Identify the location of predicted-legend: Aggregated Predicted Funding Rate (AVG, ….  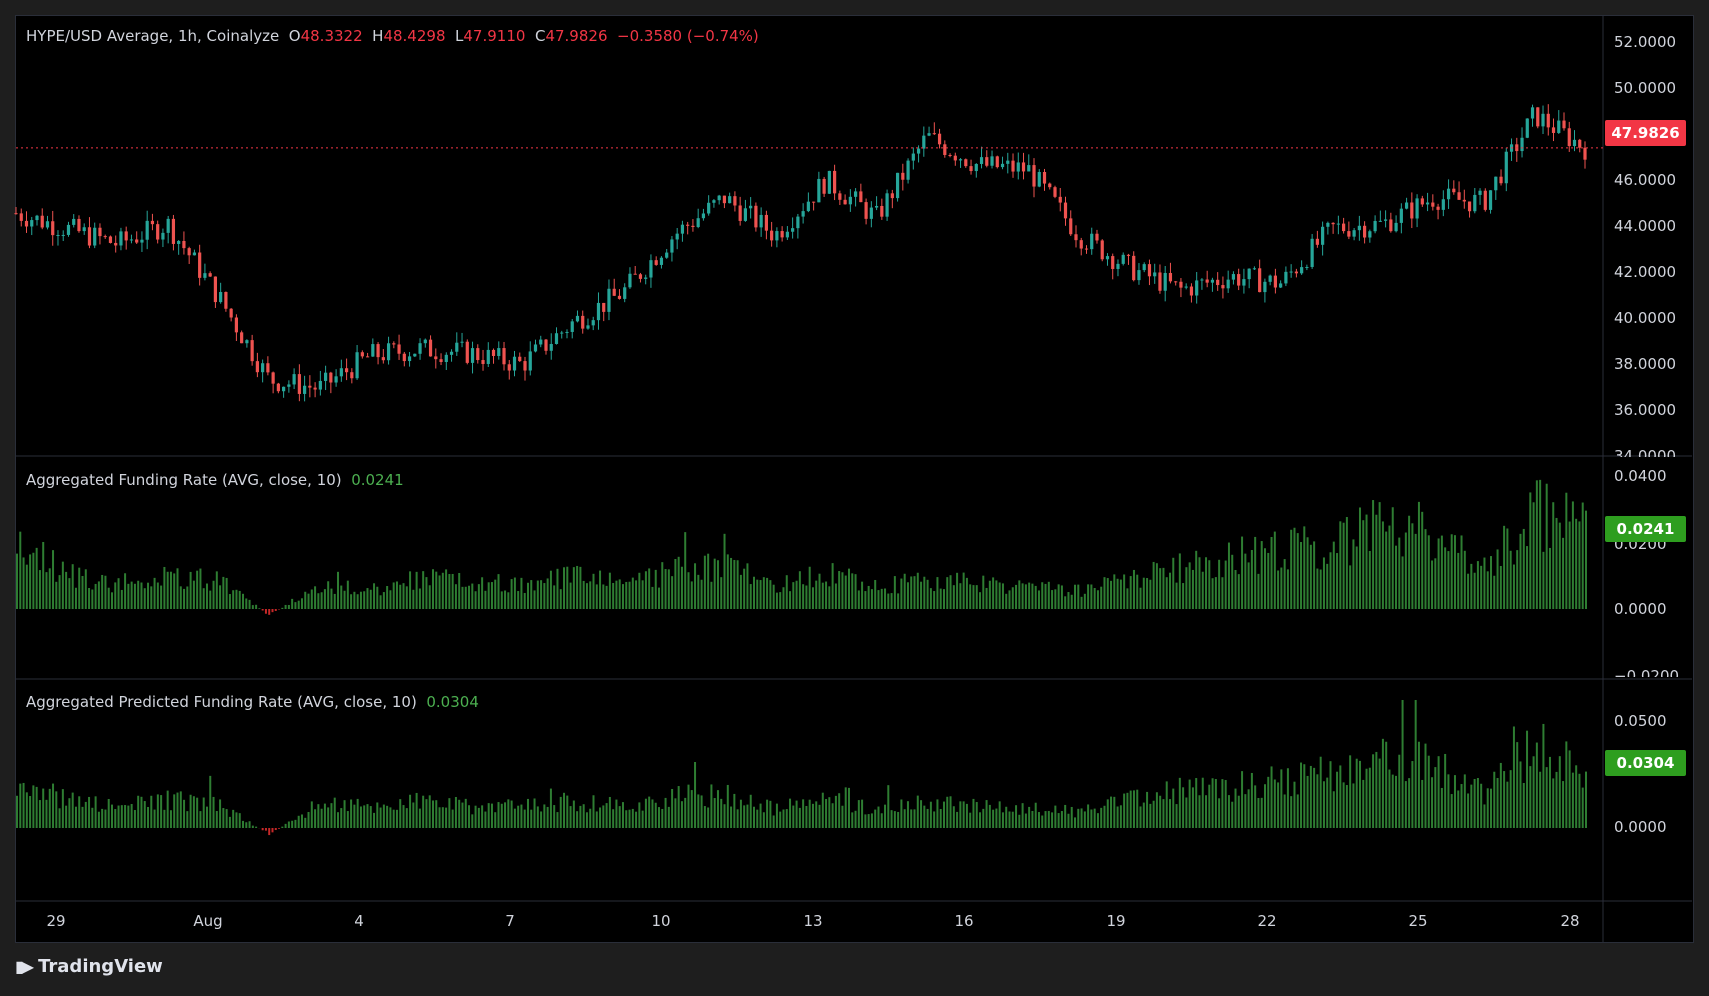
(252, 702).